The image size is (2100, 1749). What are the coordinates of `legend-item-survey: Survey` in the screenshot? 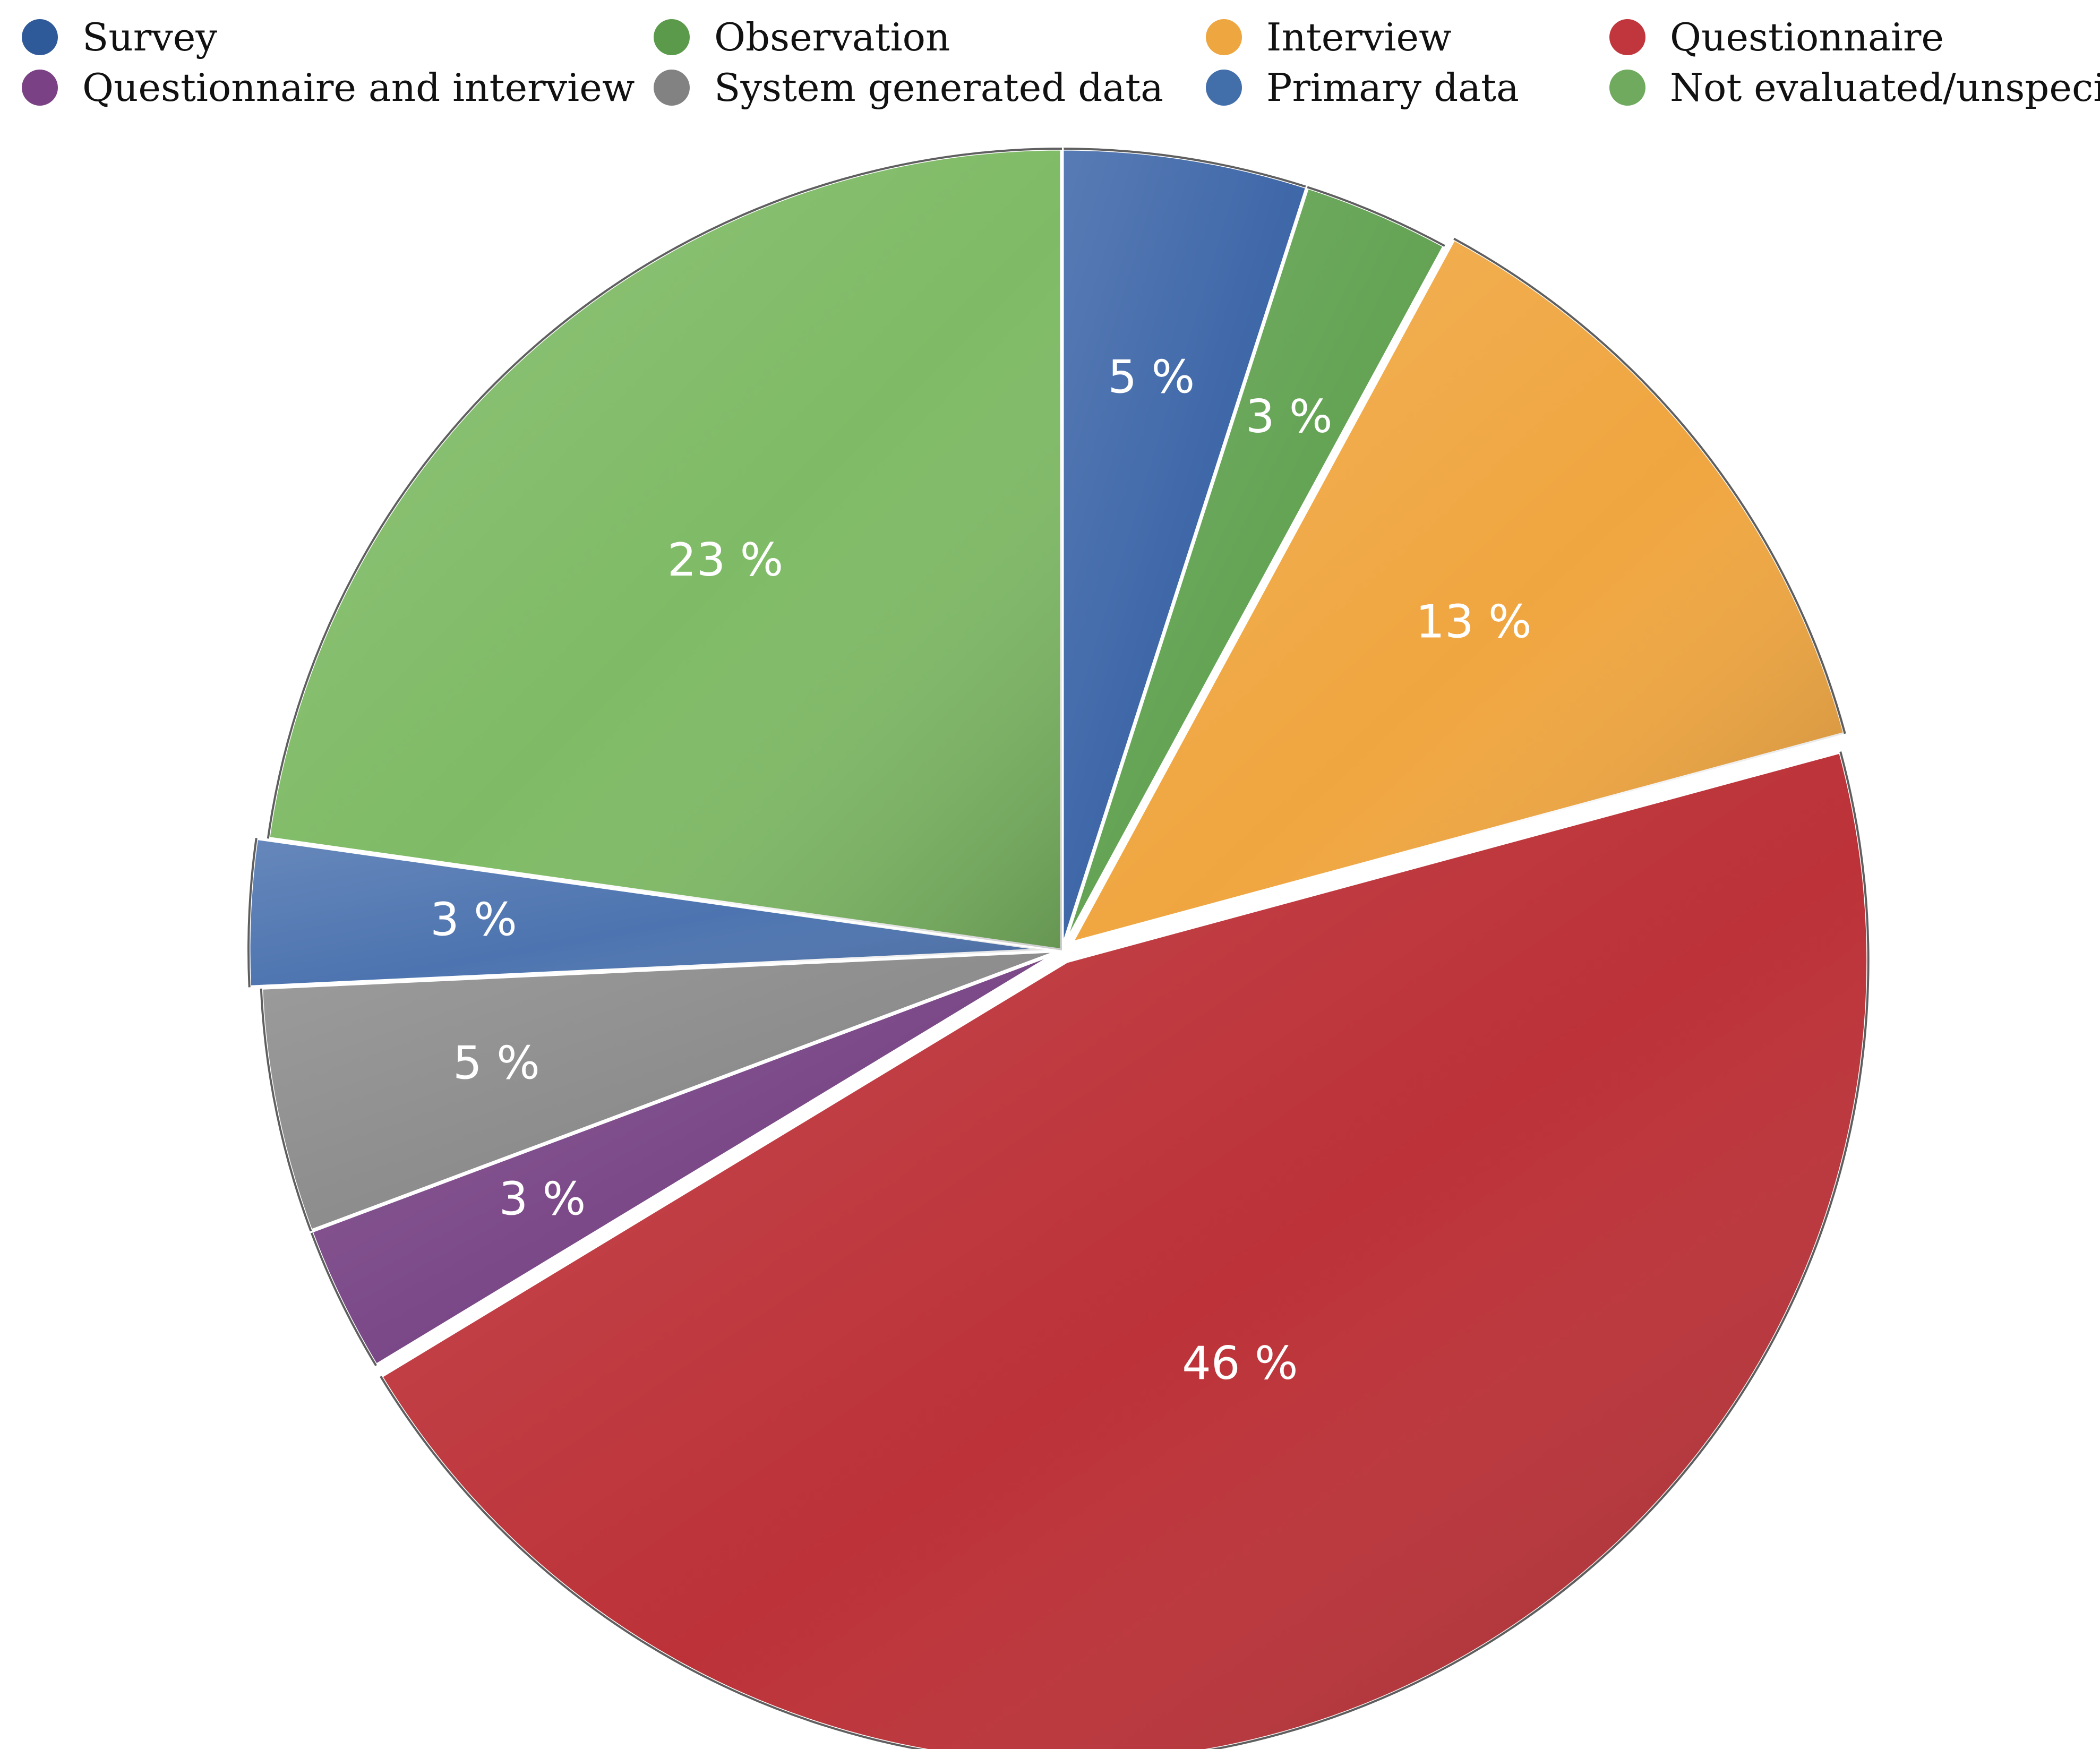 It's located at (120, 37).